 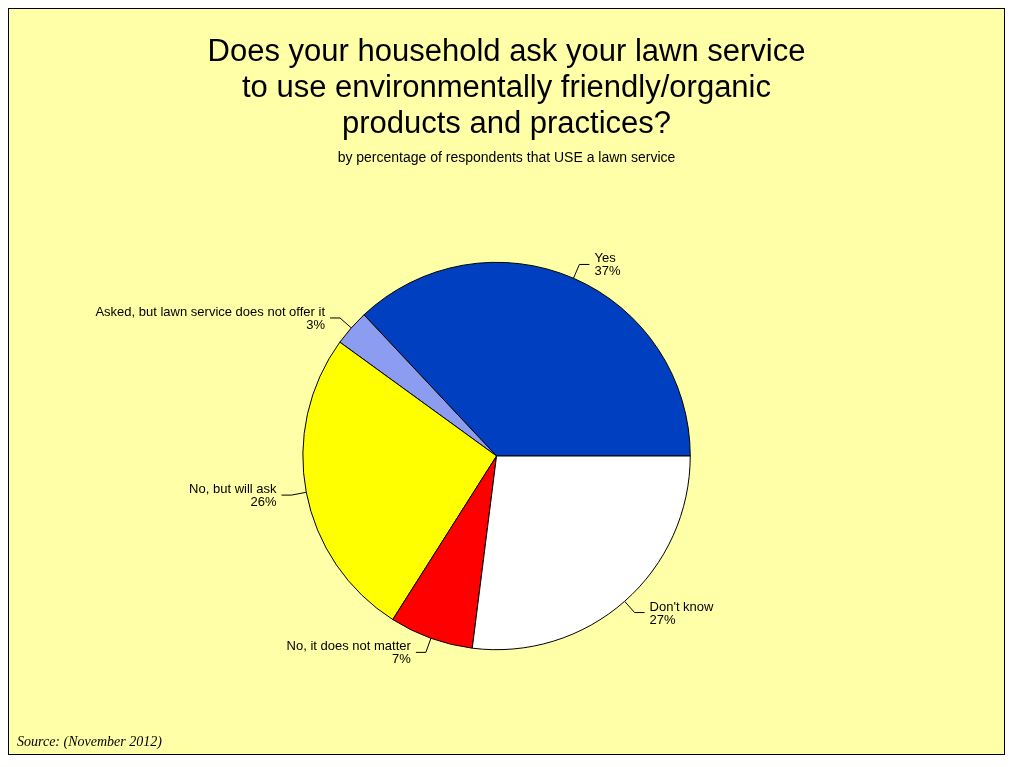 What do you see at coordinates (402, 659) in the screenshot?
I see `data-label: 7%` at bounding box center [402, 659].